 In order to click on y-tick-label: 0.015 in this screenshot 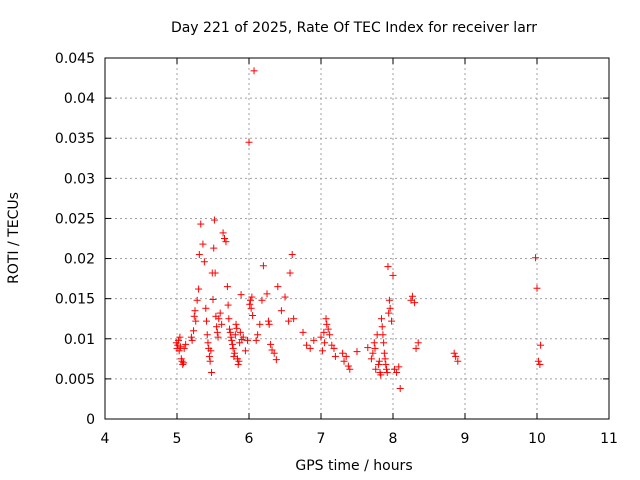, I will do `click(75, 300)`.